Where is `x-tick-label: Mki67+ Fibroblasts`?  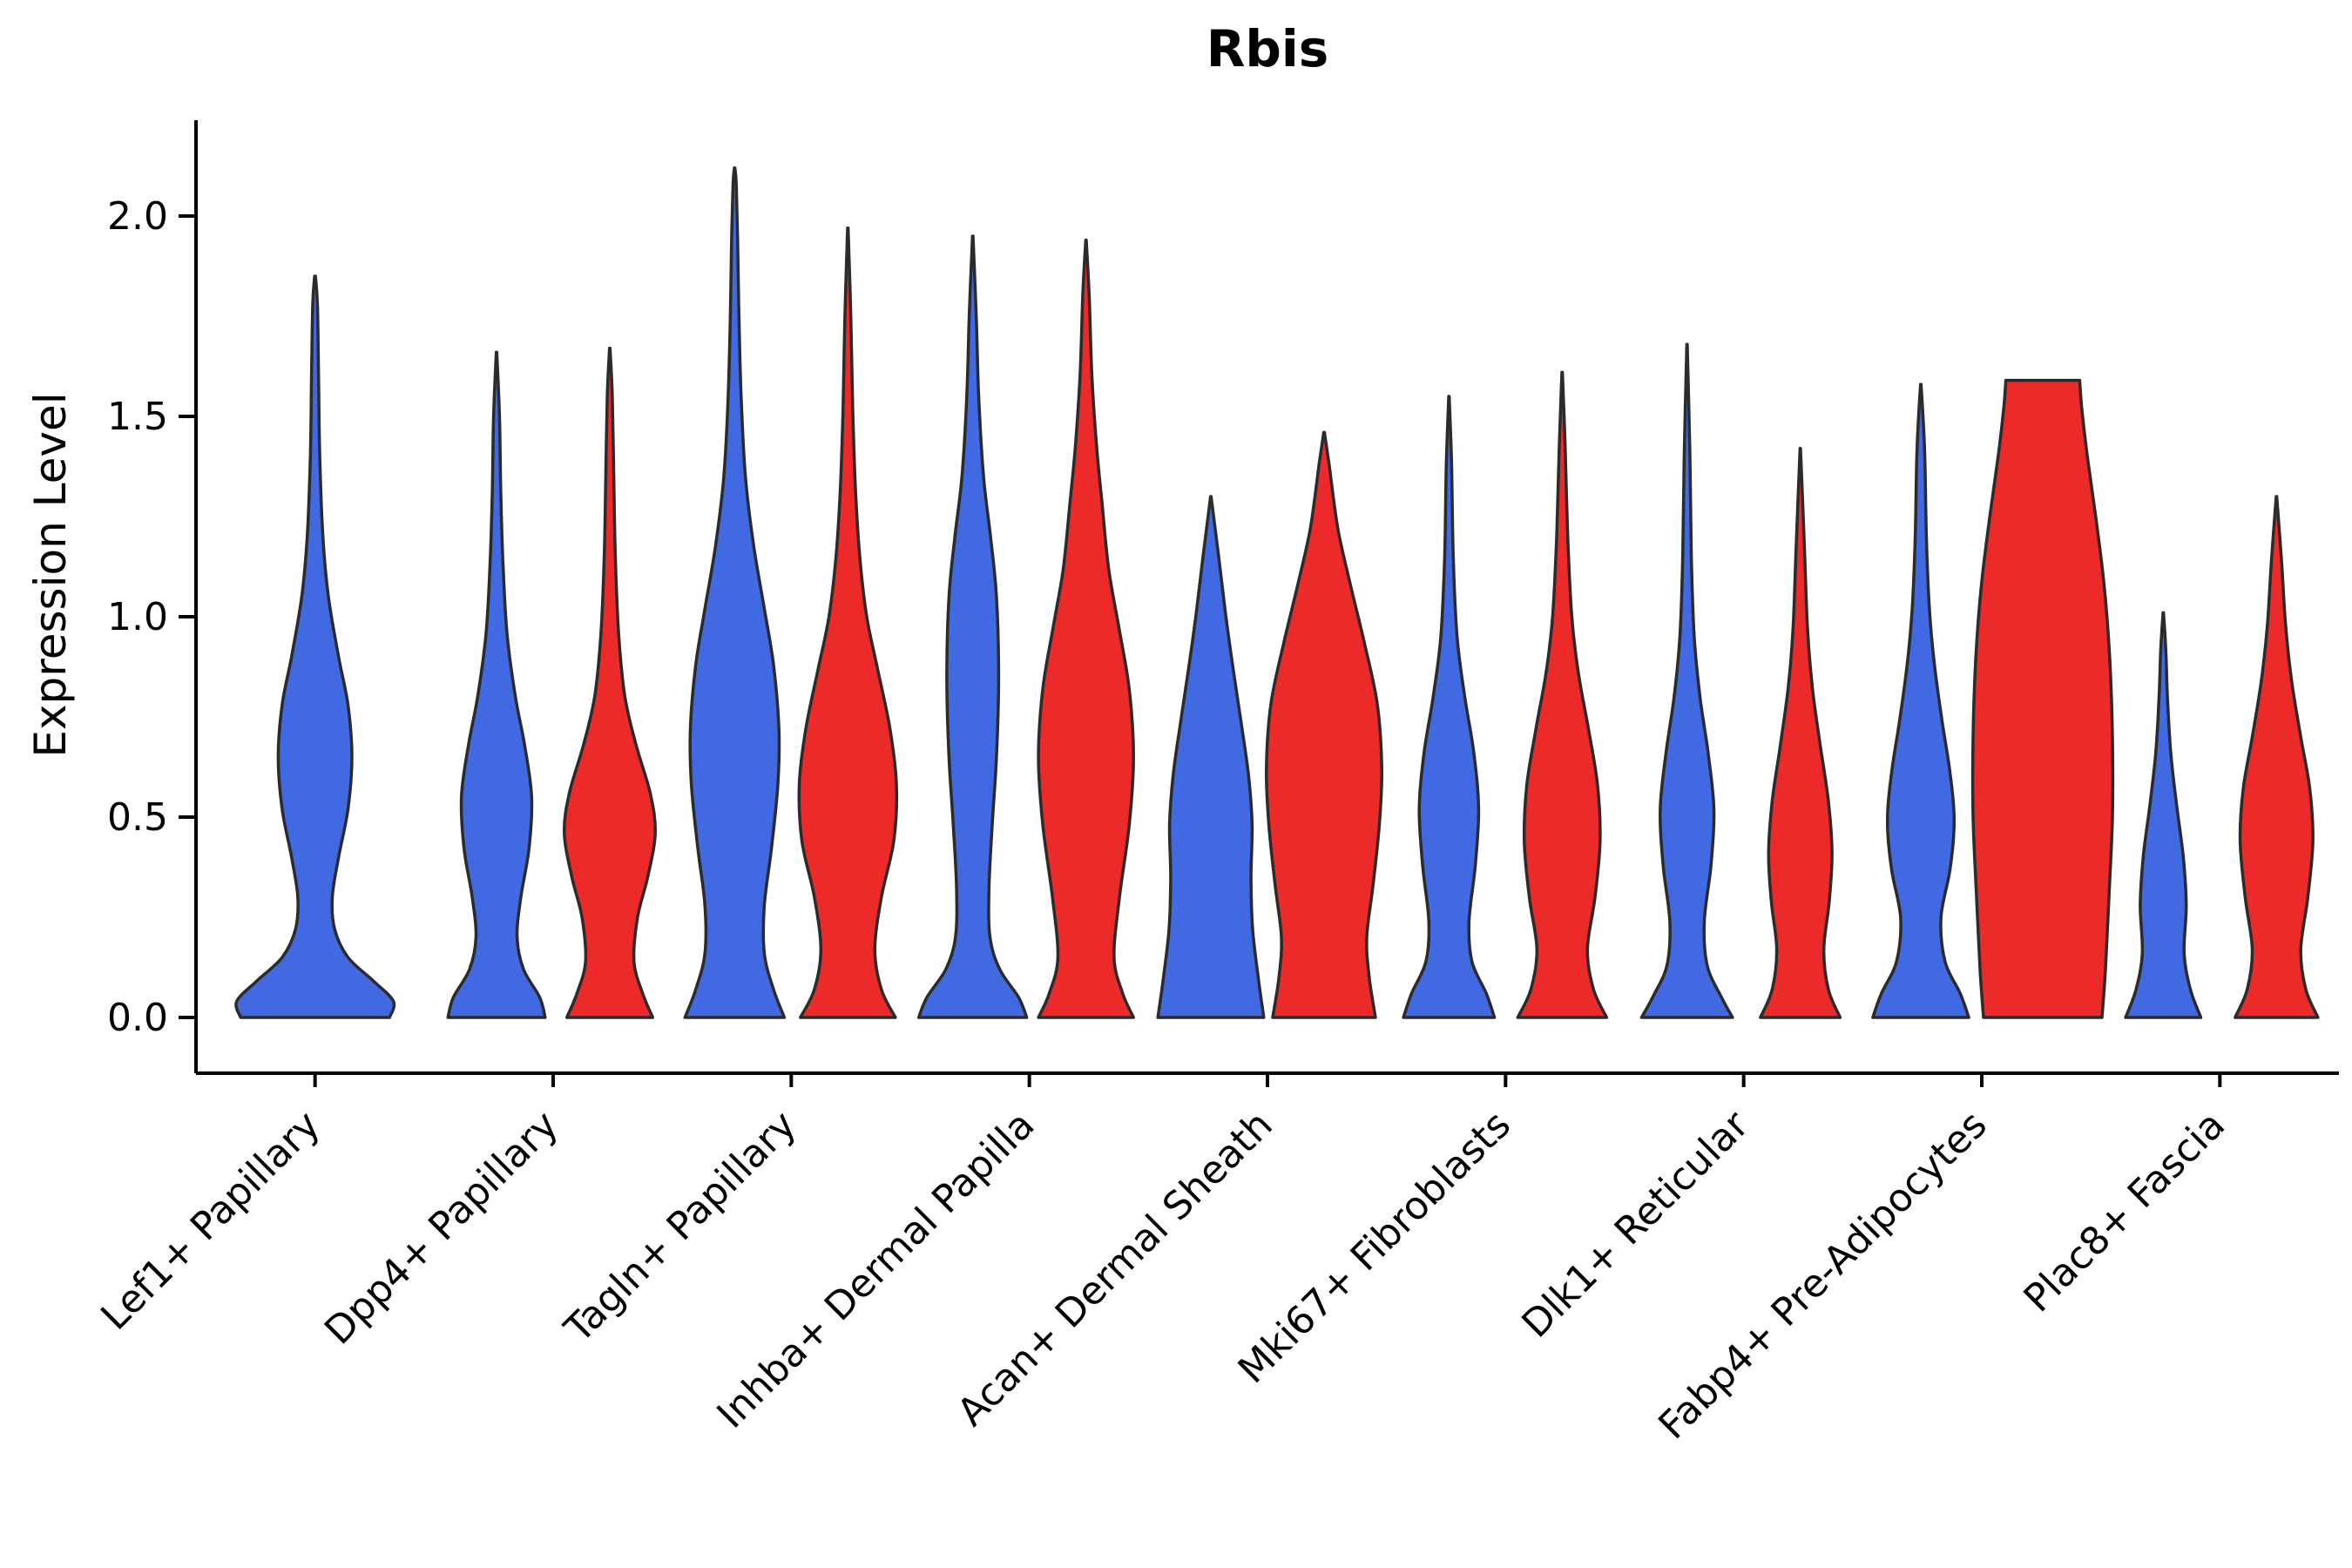
x-tick-label: Mki67+ Fibroblasts is located at coordinates (1374, 1247).